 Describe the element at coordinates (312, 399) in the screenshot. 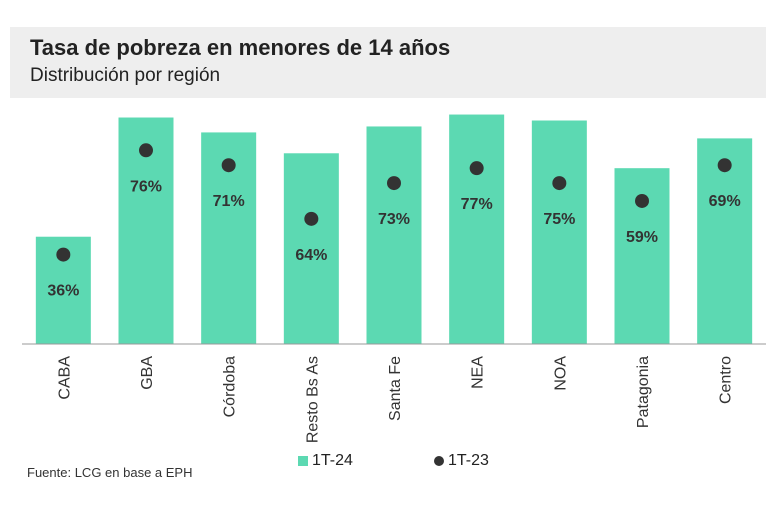

I see `tick-label-resto-bs-as: Resto Bs As` at that location.